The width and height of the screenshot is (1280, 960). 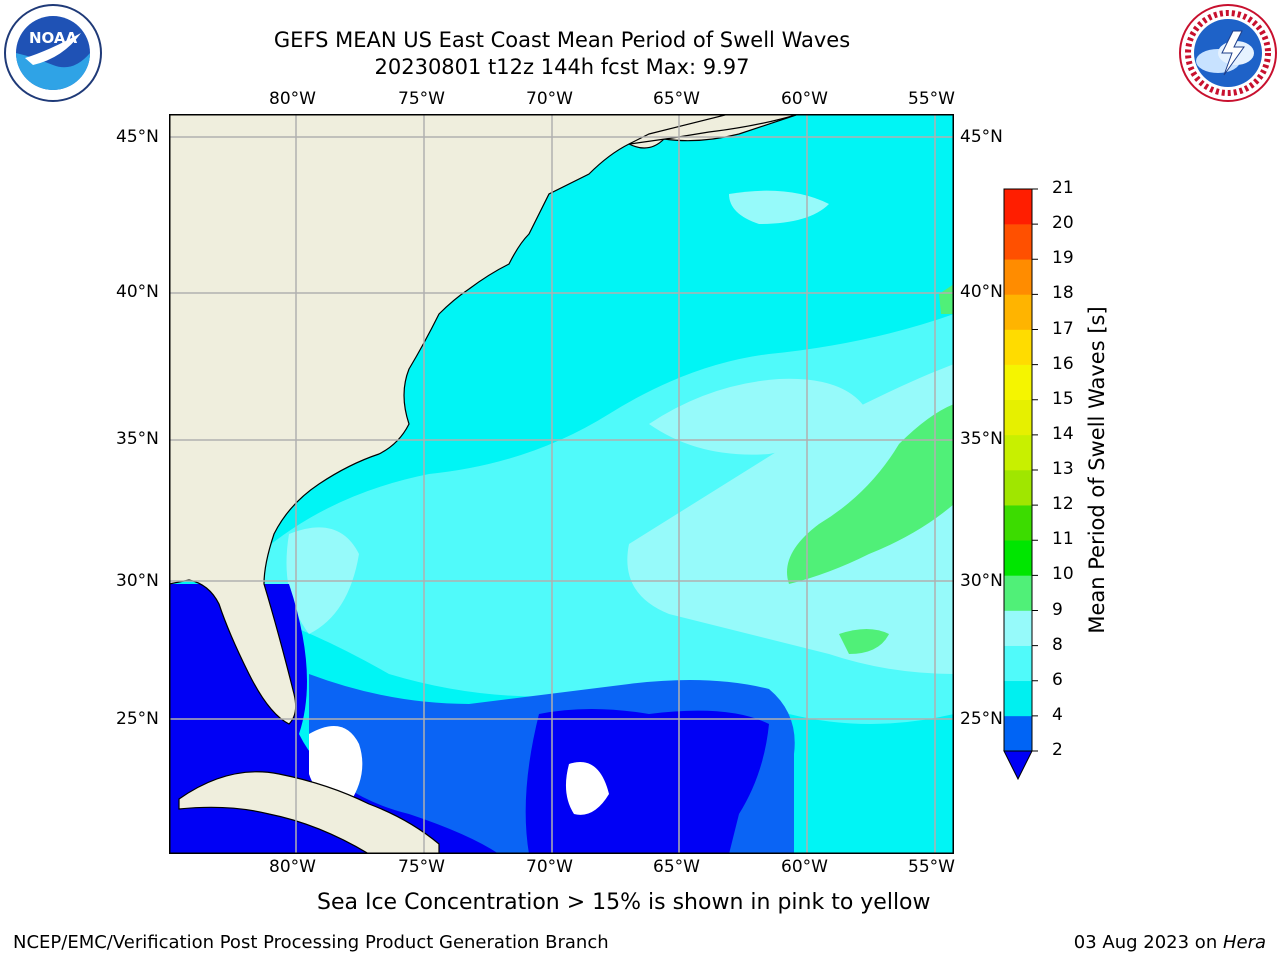 What do you see at coordinates (1063, 188) in the screenshot?
I see `colorbar-level-label: 21` at bounding box center [1063, 188].